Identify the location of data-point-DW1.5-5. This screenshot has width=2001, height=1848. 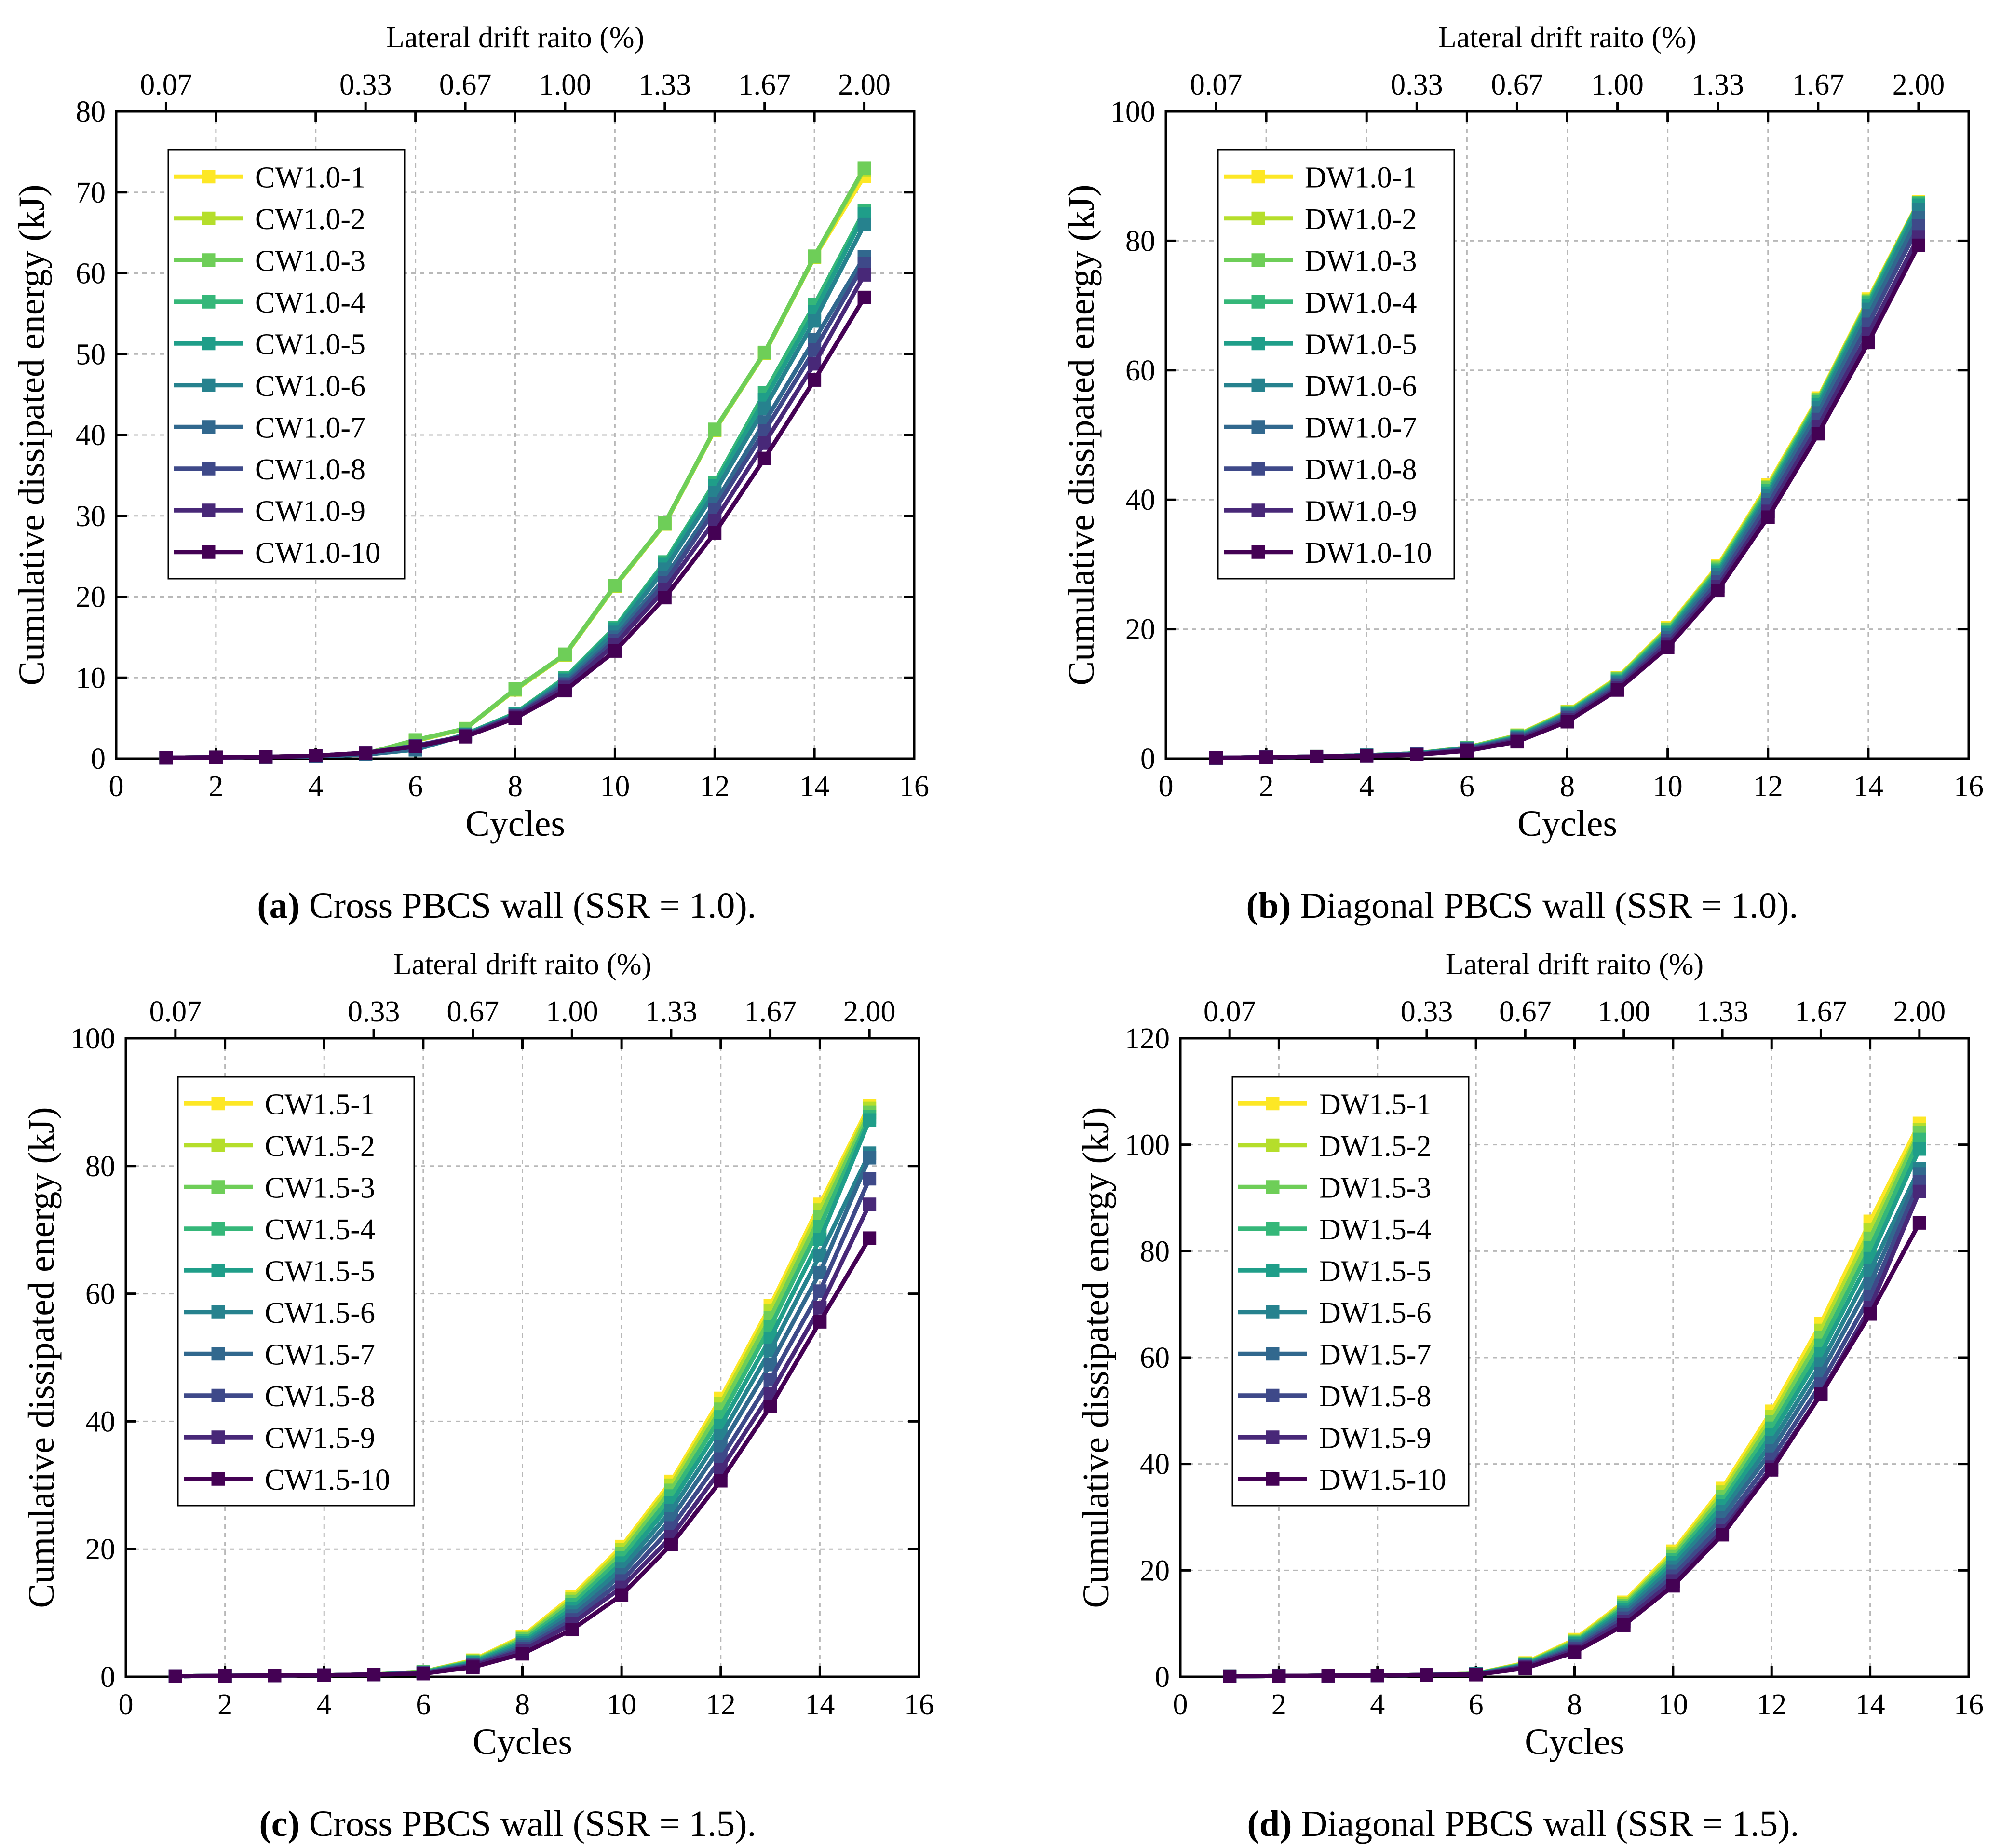
(1919, 1149).